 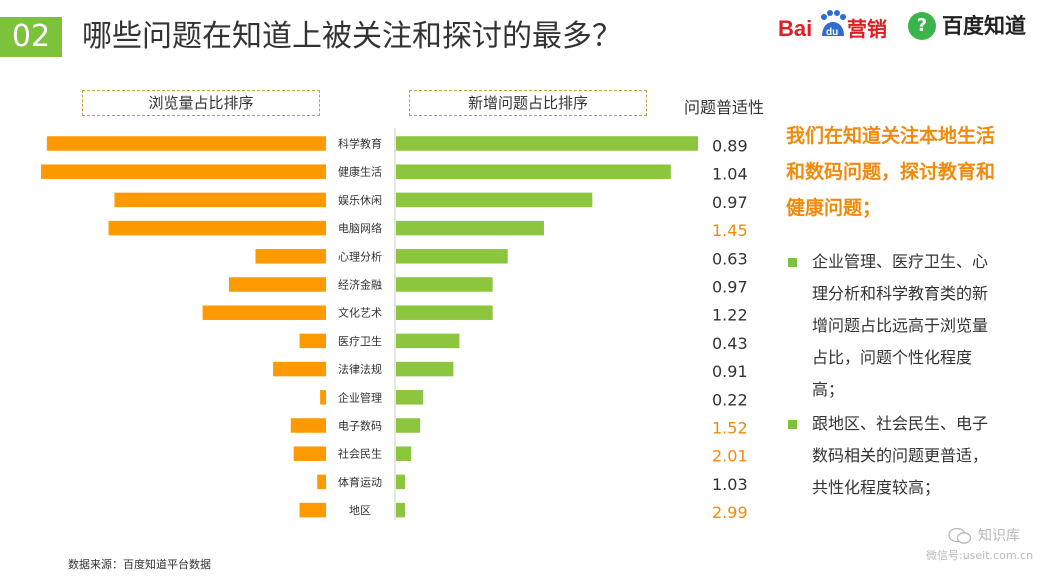 What do you see at coordinates (984, 26) in the screenshot?
I see `zhidao-logo-text: 百度知道` at bounding box center [984, 26].